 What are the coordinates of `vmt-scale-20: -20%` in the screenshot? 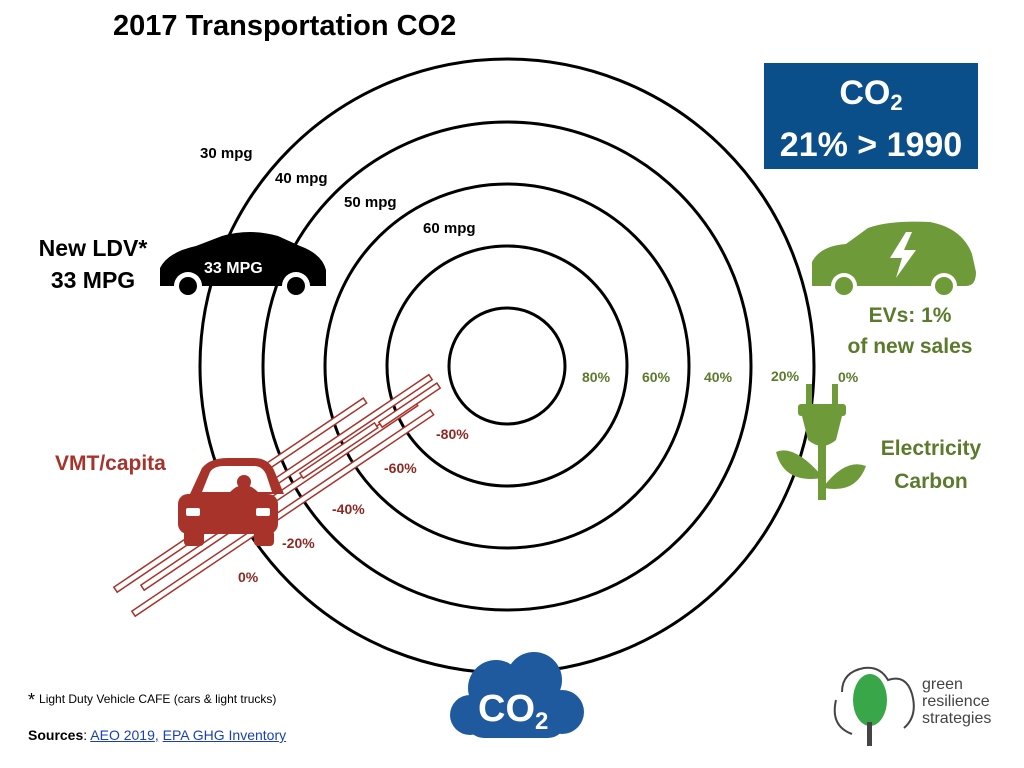 It's located at (298, 543).